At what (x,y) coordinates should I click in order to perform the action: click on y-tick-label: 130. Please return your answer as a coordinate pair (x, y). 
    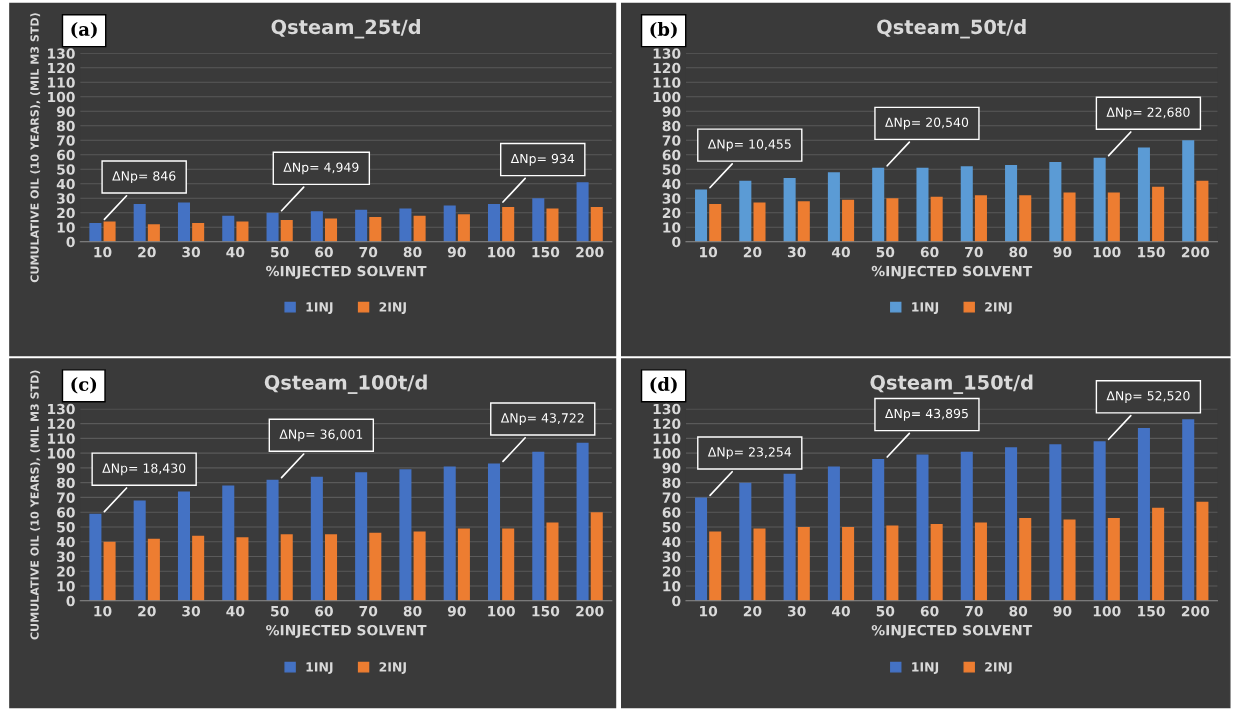
    Looking at the image, I should click on (667, 53).